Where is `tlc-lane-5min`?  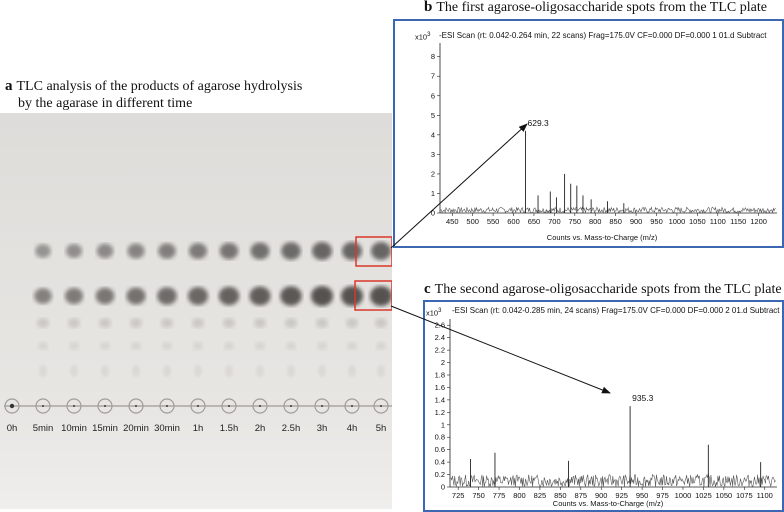
tlc-lane-5min is located at coordinates (43, 329).